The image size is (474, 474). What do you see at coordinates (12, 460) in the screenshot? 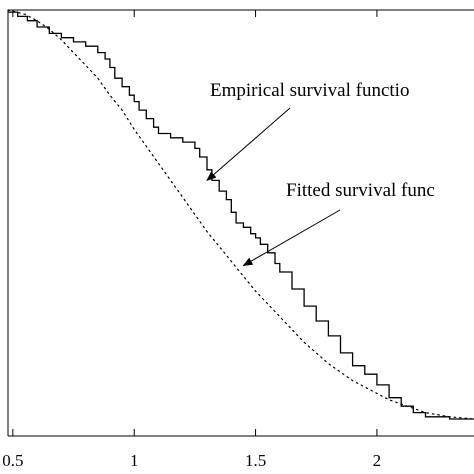
I see `x-tick-label: 0.5` at bounding box center [12, 460].